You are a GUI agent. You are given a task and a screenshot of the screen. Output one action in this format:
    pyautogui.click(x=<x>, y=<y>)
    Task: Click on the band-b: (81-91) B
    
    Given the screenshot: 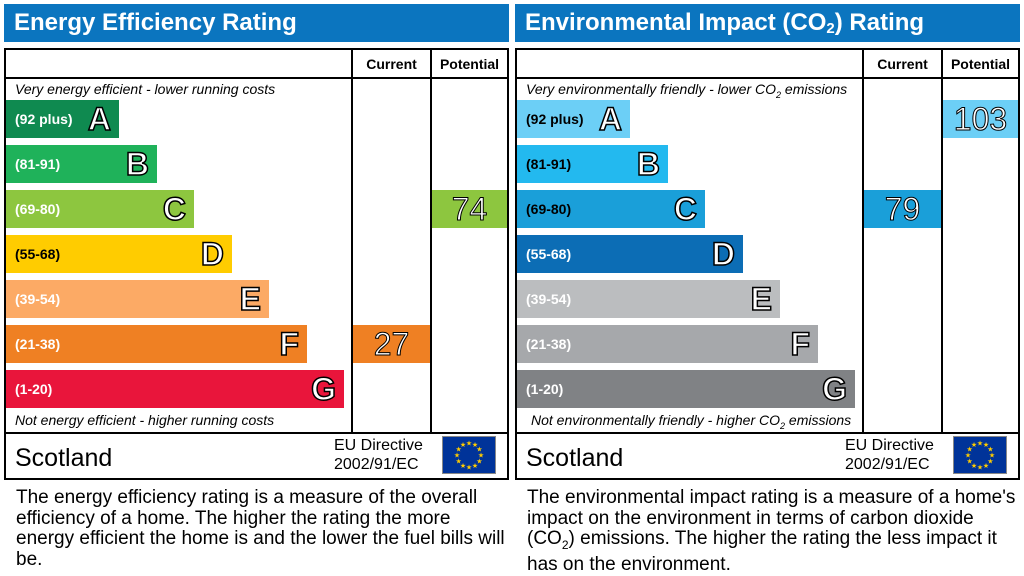 What is the action you would take?
    pyautogui.click(x=592, y=164)
    